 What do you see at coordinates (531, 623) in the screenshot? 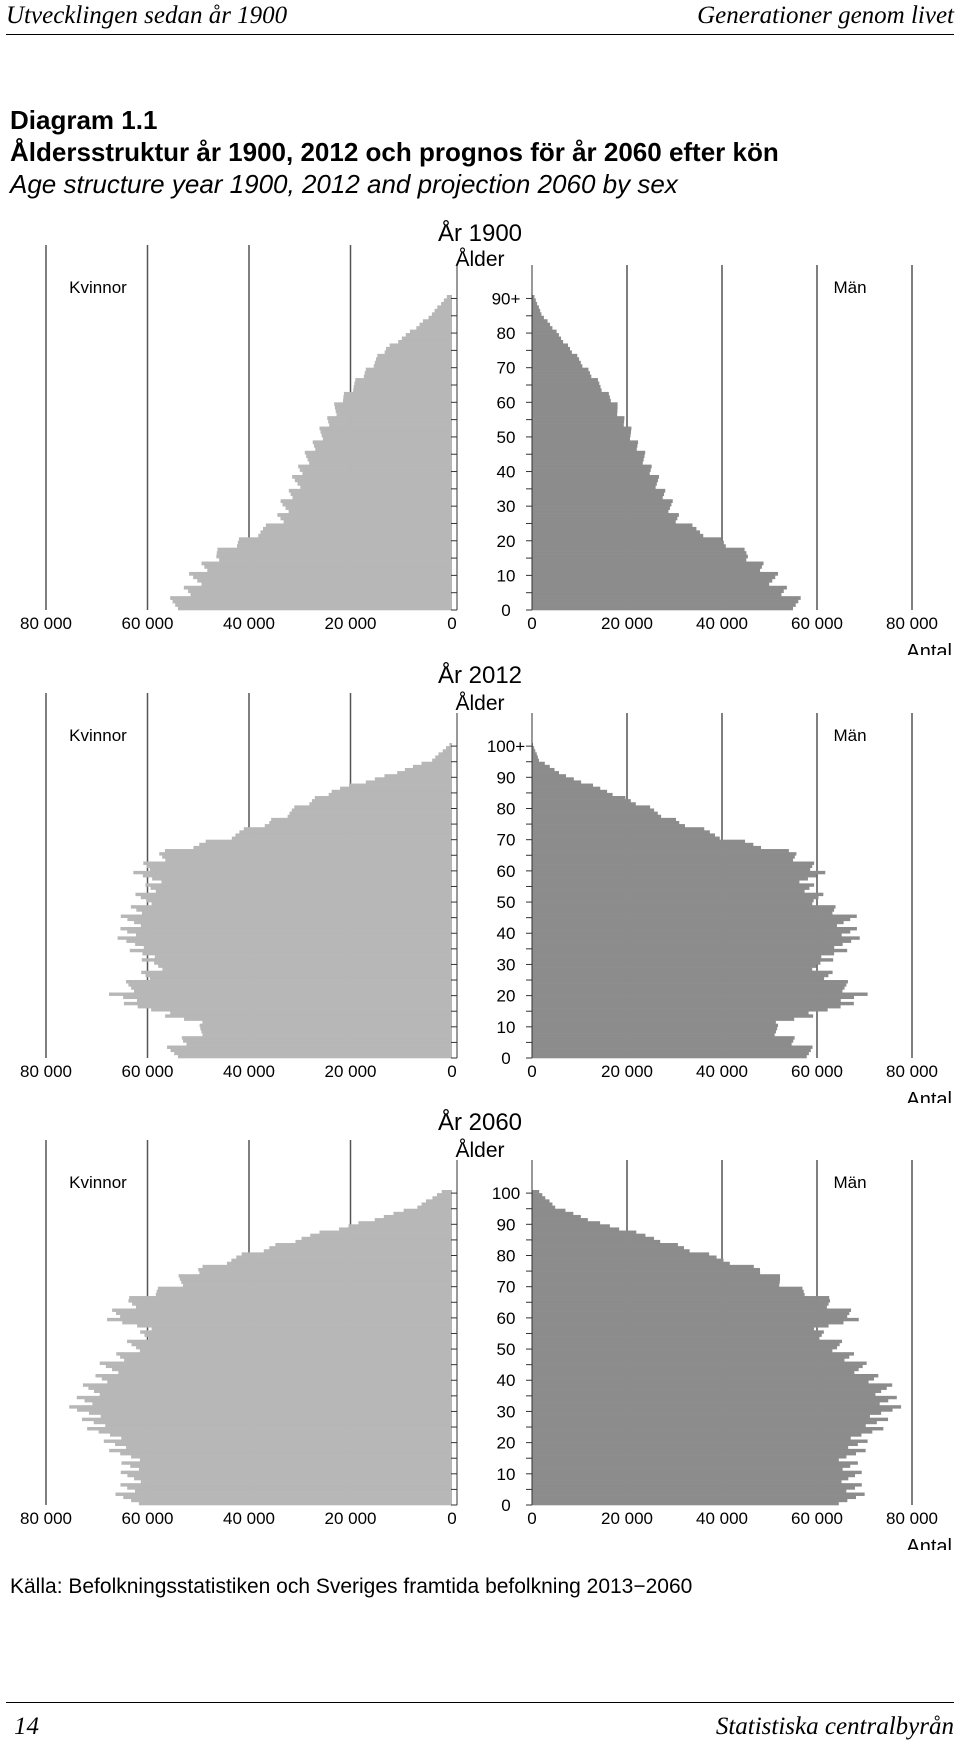
I see `x-tick-label-right: 0` at bounding box center [531, 623].